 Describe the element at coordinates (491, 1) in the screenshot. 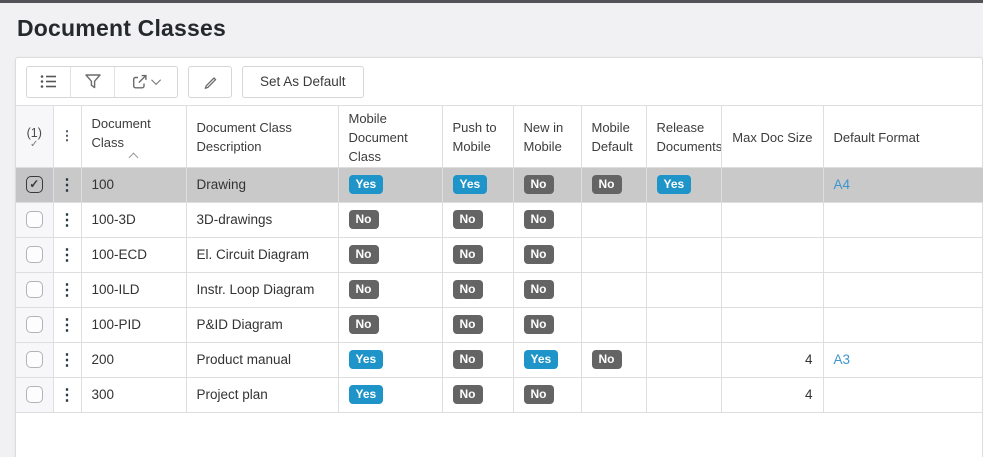

I see `top-border-strip` at that location.